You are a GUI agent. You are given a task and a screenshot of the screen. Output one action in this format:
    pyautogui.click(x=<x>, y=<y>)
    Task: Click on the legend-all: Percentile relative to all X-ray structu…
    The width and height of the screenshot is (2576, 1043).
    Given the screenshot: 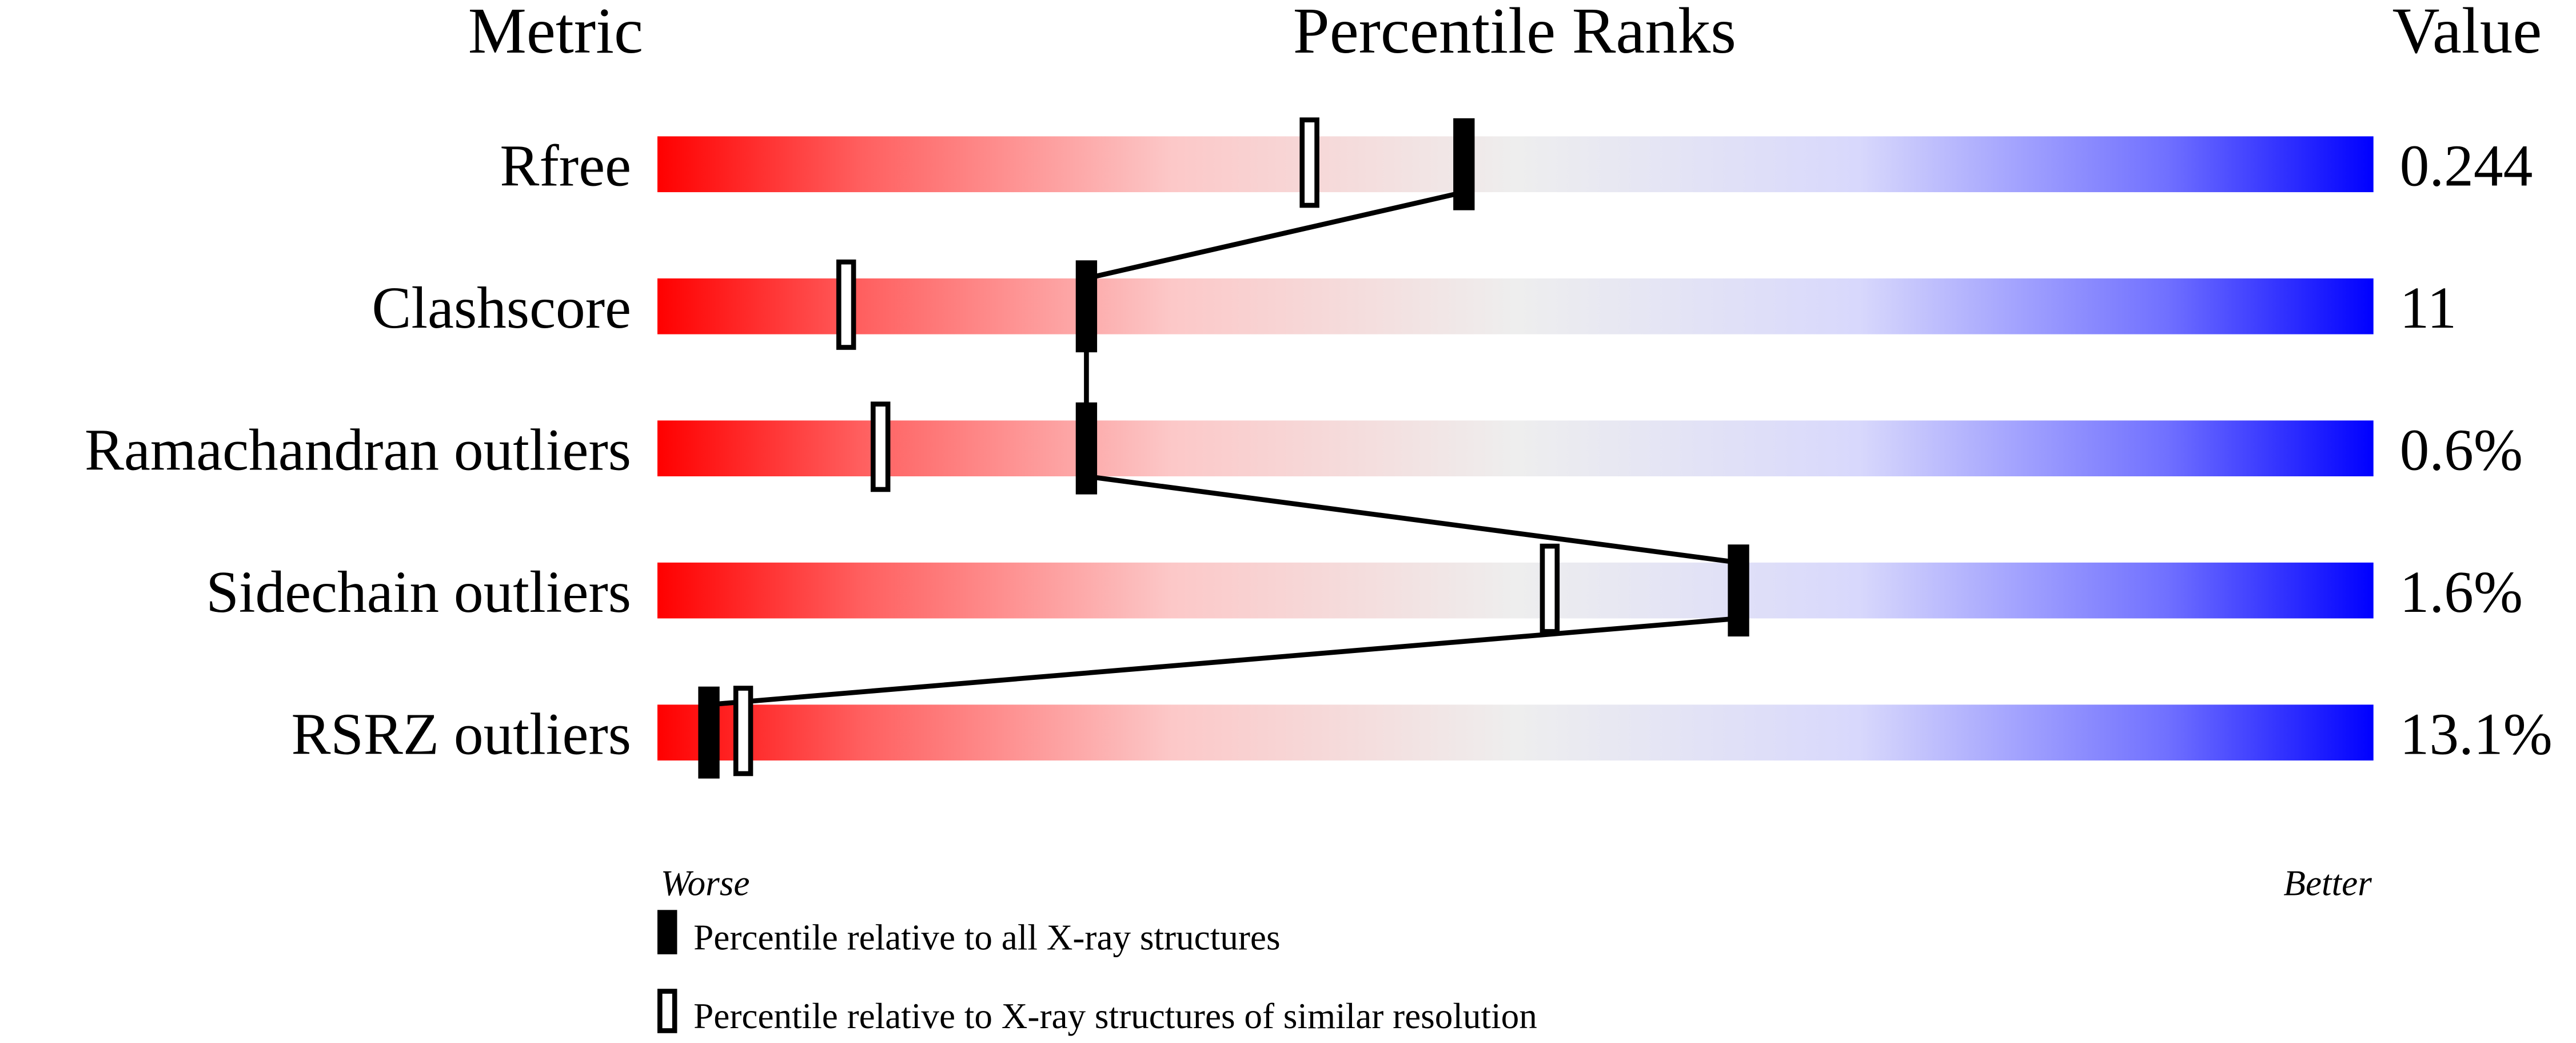 What is the action you would take?
    pyautogui.click(x=986, y=937)
    